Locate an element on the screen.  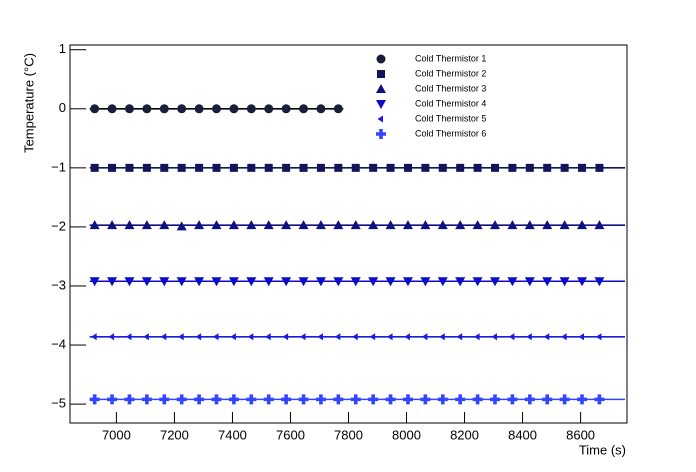
y-tick-label: −1 is located at coordinates (58, 166).